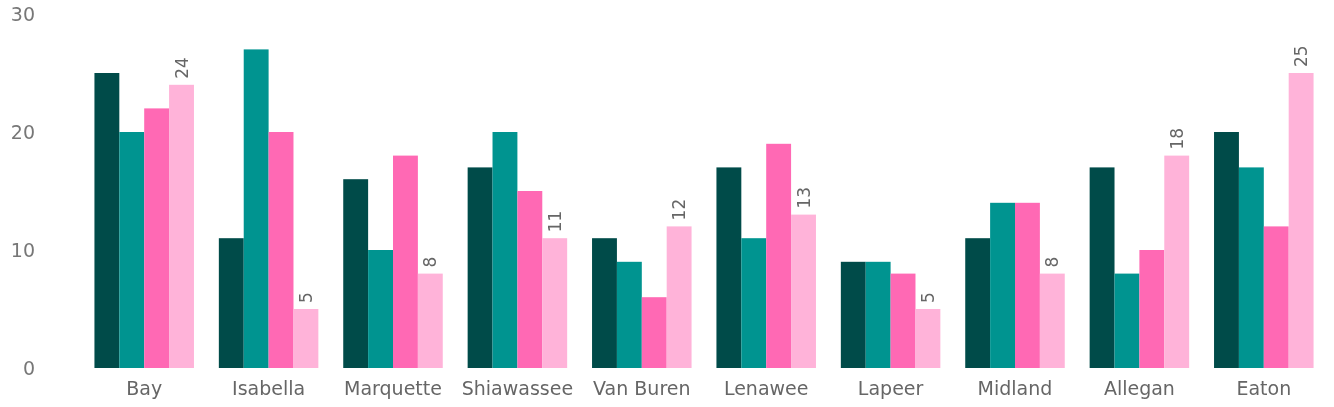 Image resolution: width=1334 pixels, height=407 pixels. What do you see at coordinates (803, 197) in the screenshot?
I see `data-label: 13` at bounding box center [803, 197].